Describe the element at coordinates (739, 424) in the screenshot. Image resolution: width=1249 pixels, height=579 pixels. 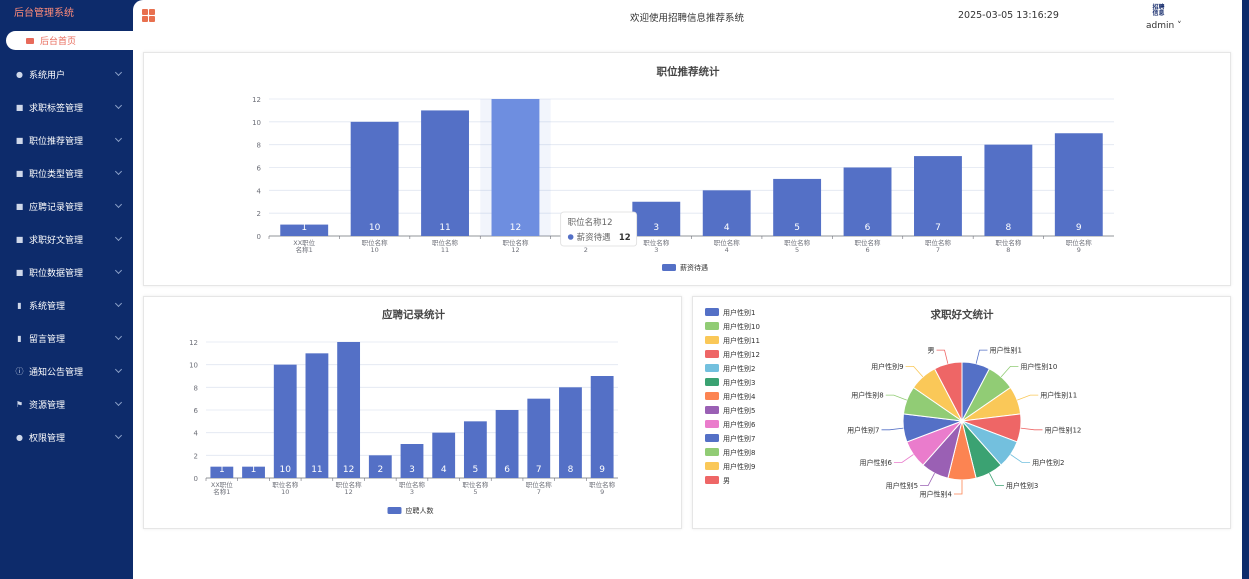
I see `legend-label: 用户性别6` at that location.